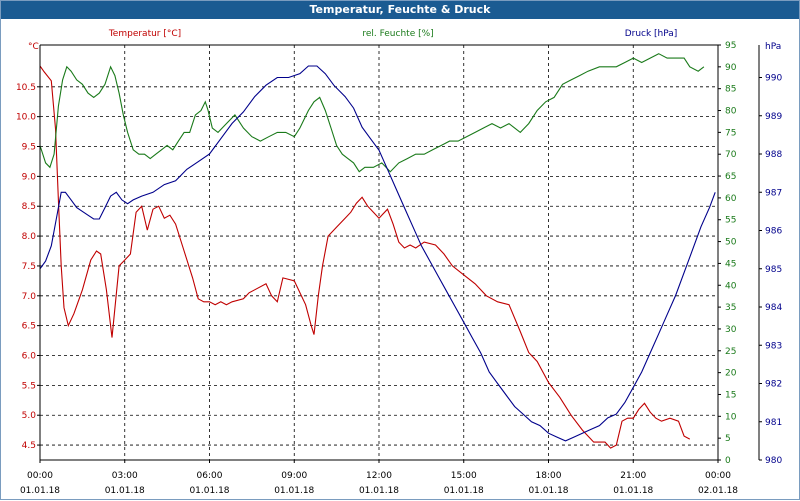 The image size is (800, 501). I want to click on pressure-tick-label: 982, so click(773, 385).